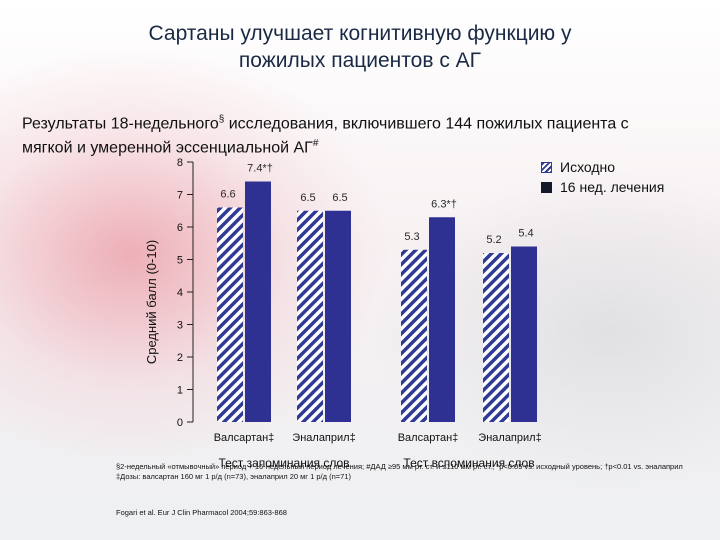 Image resolution: width=720 pixels, height=540 pixels. I want to click on y-tick-label: 0, so click(180, 423).